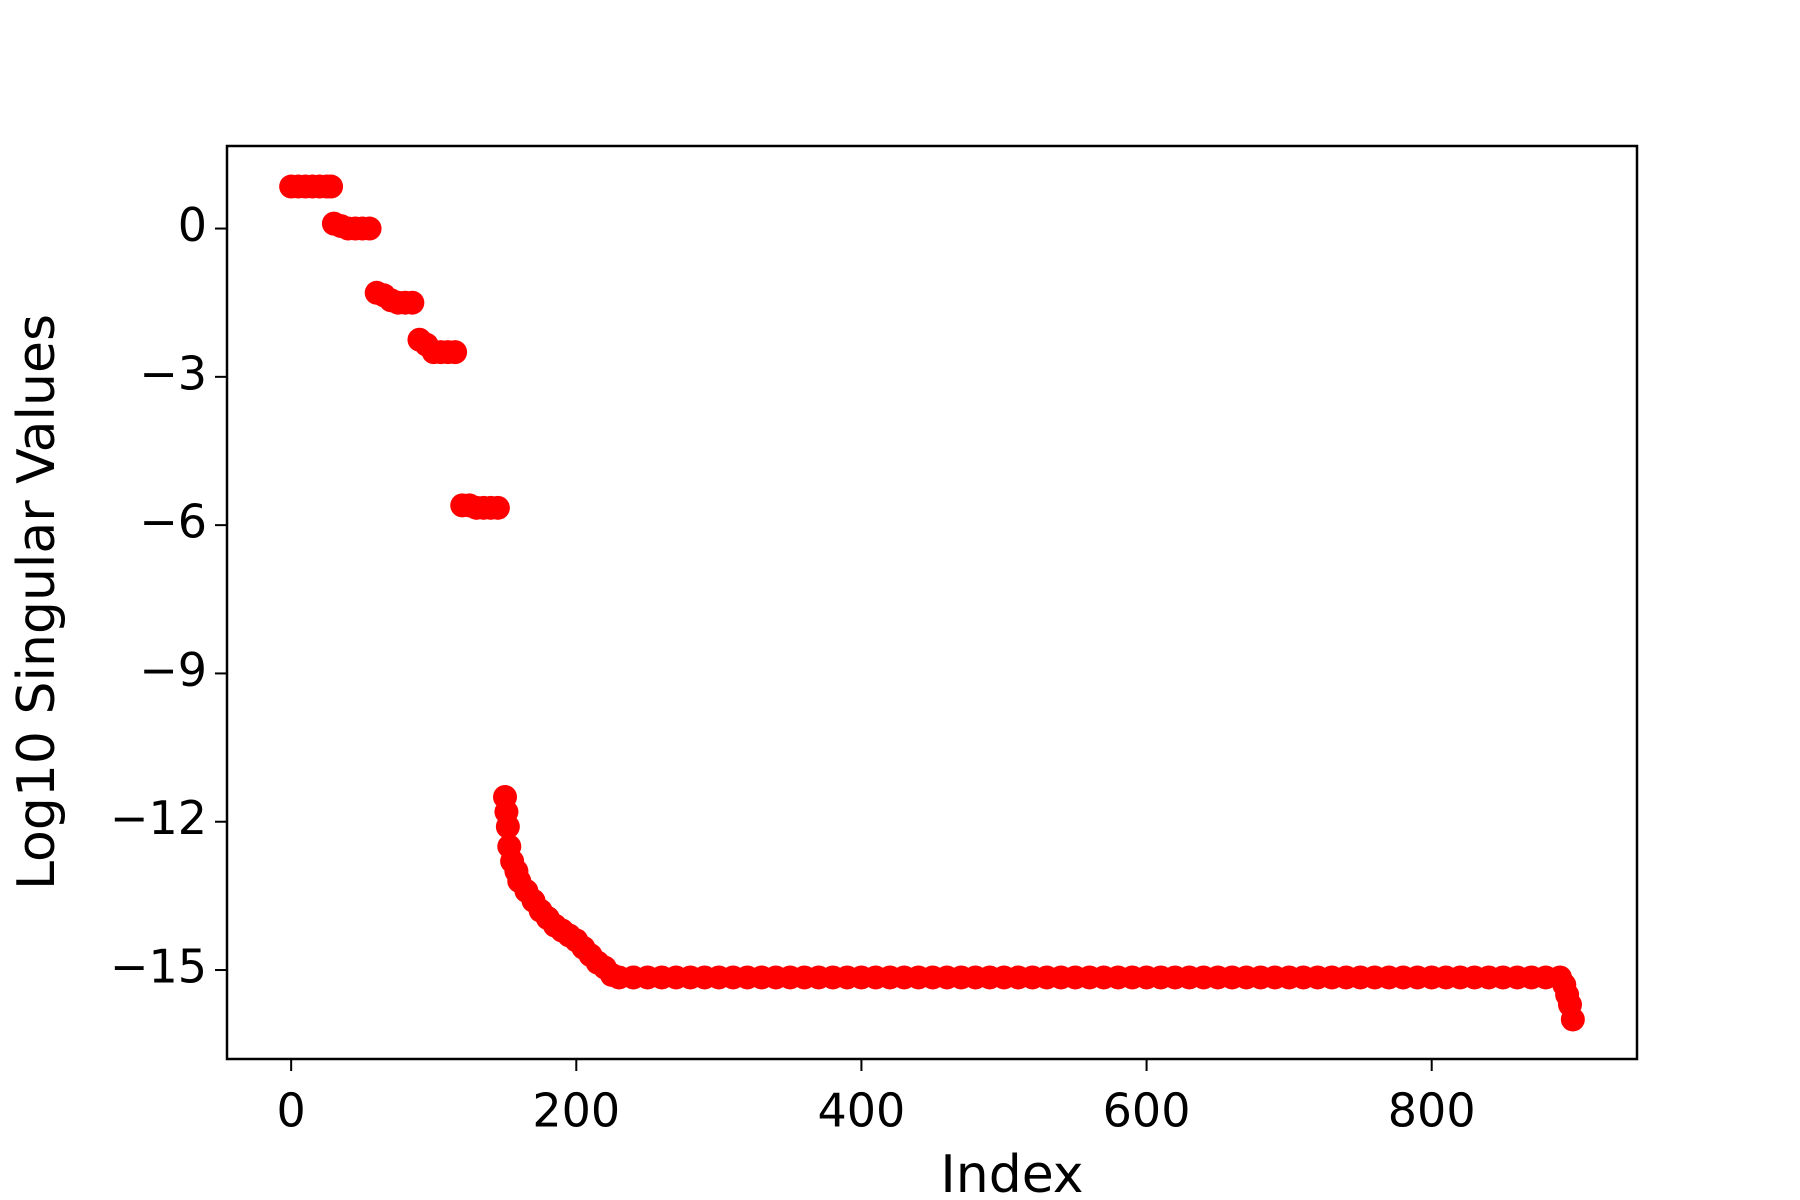  What do you see at coordinates (173, 670) in the screenshot?
I see `y-tick-label: −9` at bounding box center [173, 670].